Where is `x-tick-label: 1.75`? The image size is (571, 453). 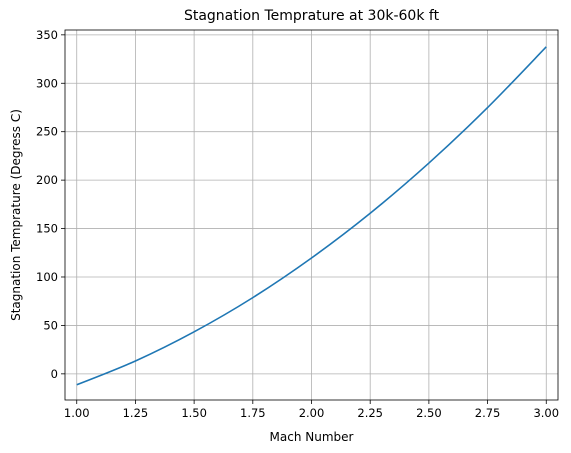
x-tick-label: 1.75 is located at coordinates (253, 413).